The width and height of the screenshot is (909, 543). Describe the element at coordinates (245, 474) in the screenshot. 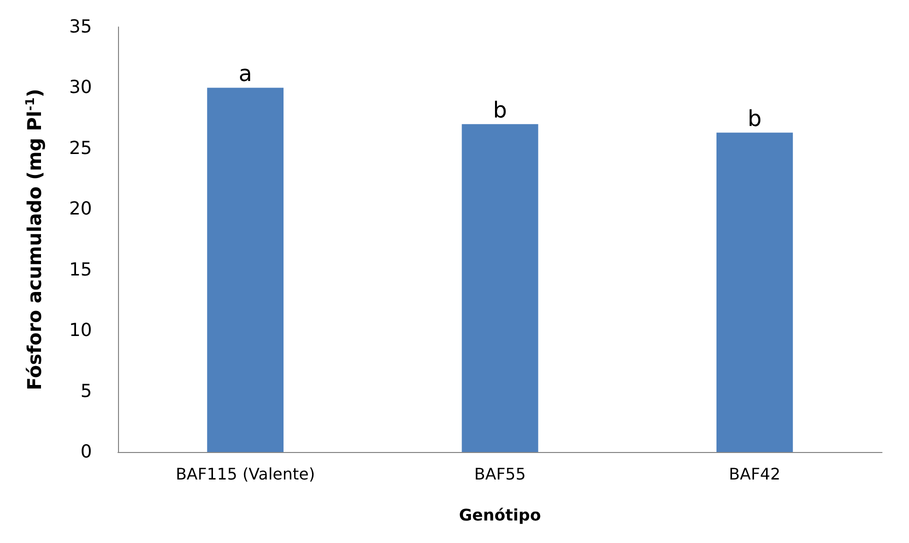

I see `x-tick-label: BAF115 (Valente)` at that location.